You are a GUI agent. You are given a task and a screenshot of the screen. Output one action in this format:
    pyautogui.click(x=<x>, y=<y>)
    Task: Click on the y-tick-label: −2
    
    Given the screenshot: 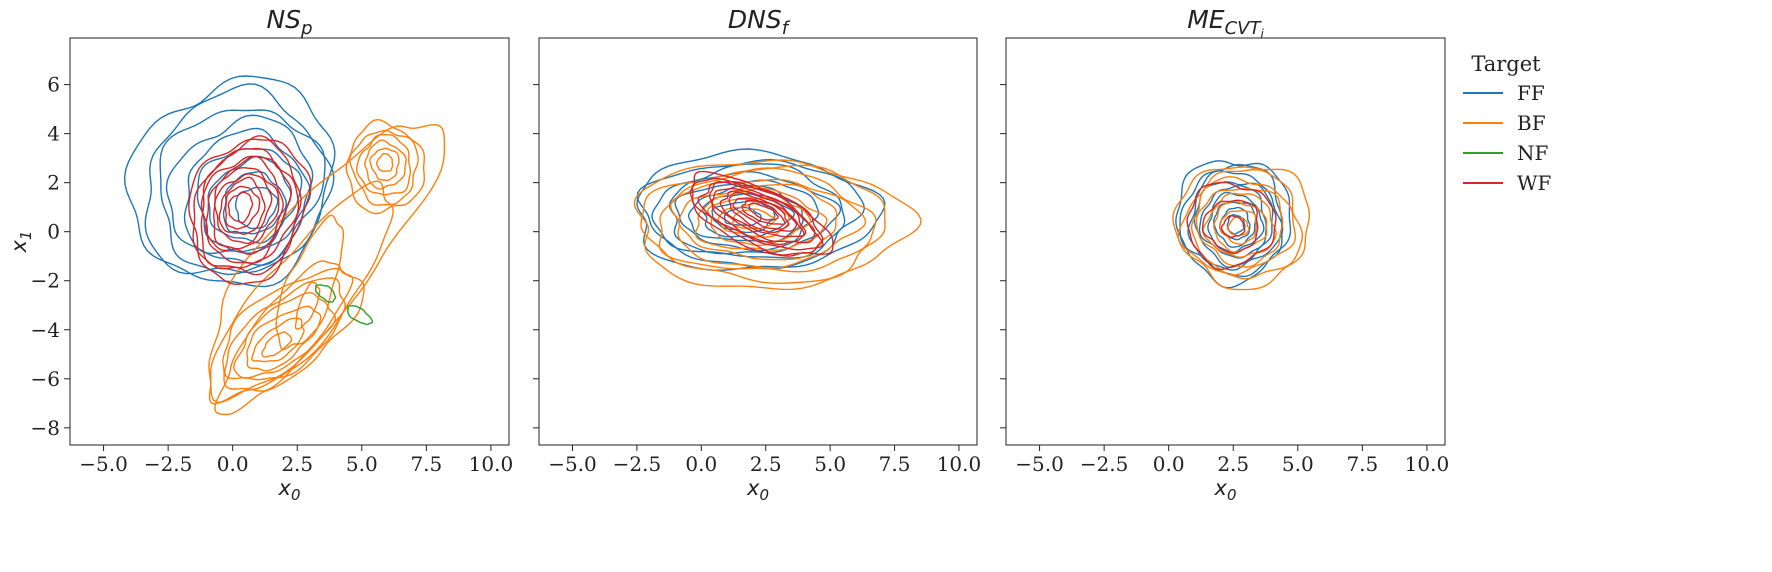 What is the action you would take?
    pyautogui.click(x=45, y=281)
    